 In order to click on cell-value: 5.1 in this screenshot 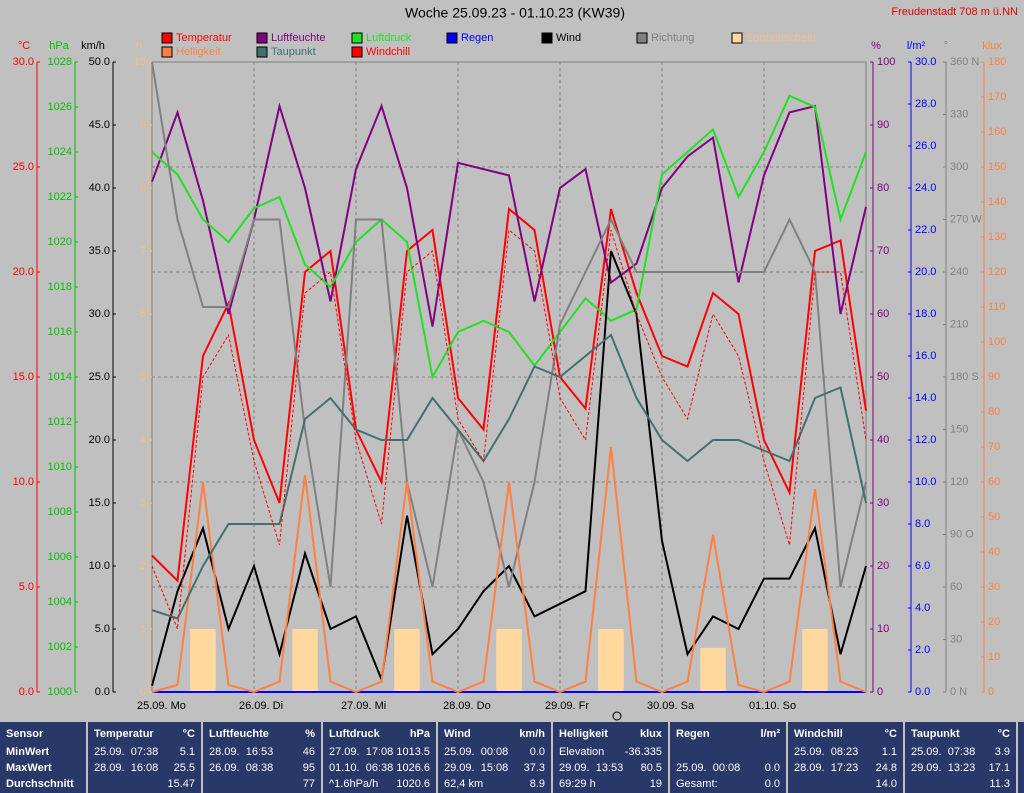, I will do `click(187, 752)`.